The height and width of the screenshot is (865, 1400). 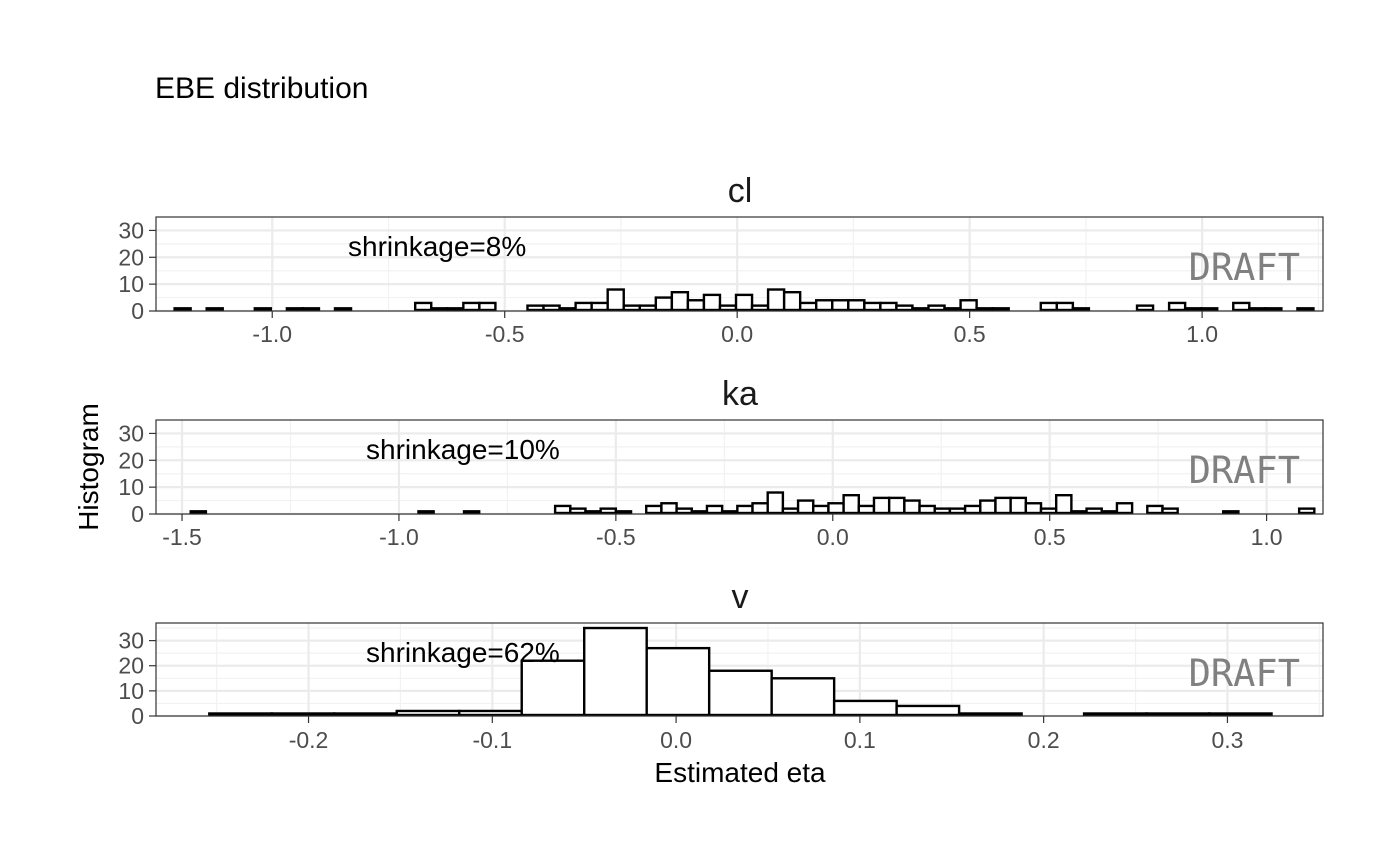 I want to click on shrinkage-annotation: shrinkage=8%, so click(x=437, y=246).